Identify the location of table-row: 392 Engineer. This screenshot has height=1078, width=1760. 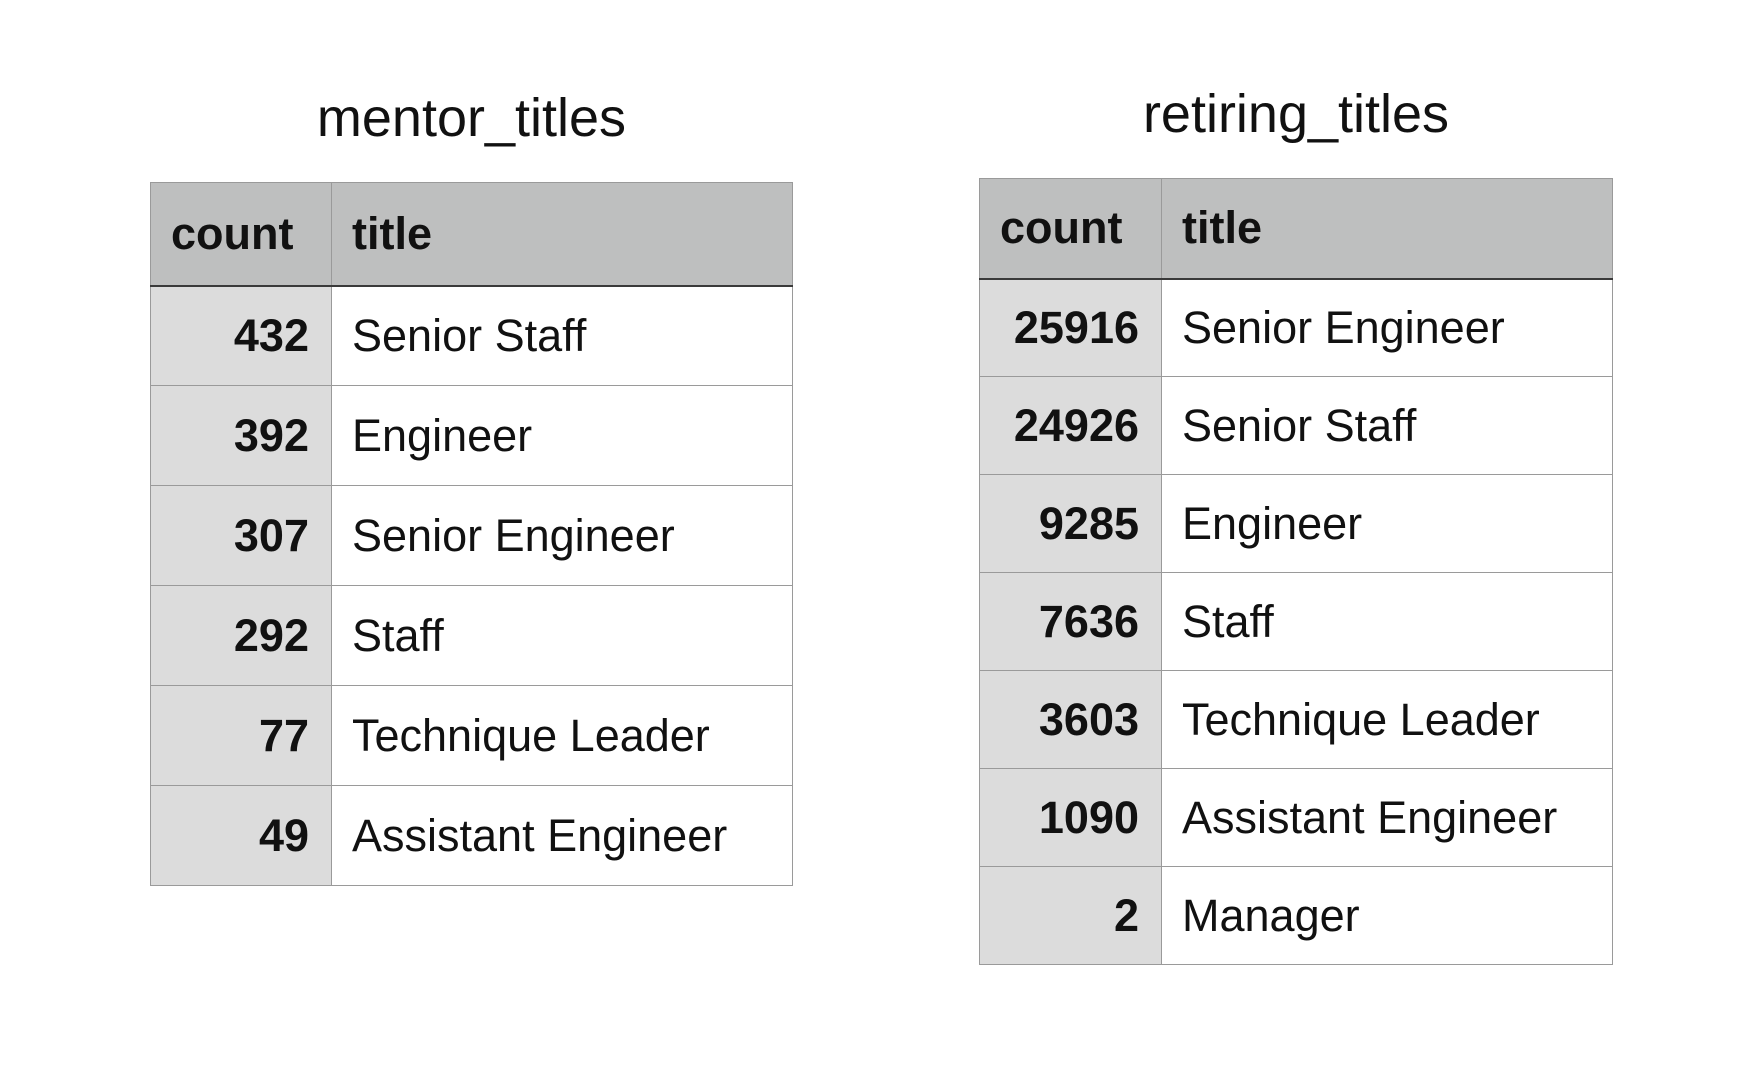
(471, 435).